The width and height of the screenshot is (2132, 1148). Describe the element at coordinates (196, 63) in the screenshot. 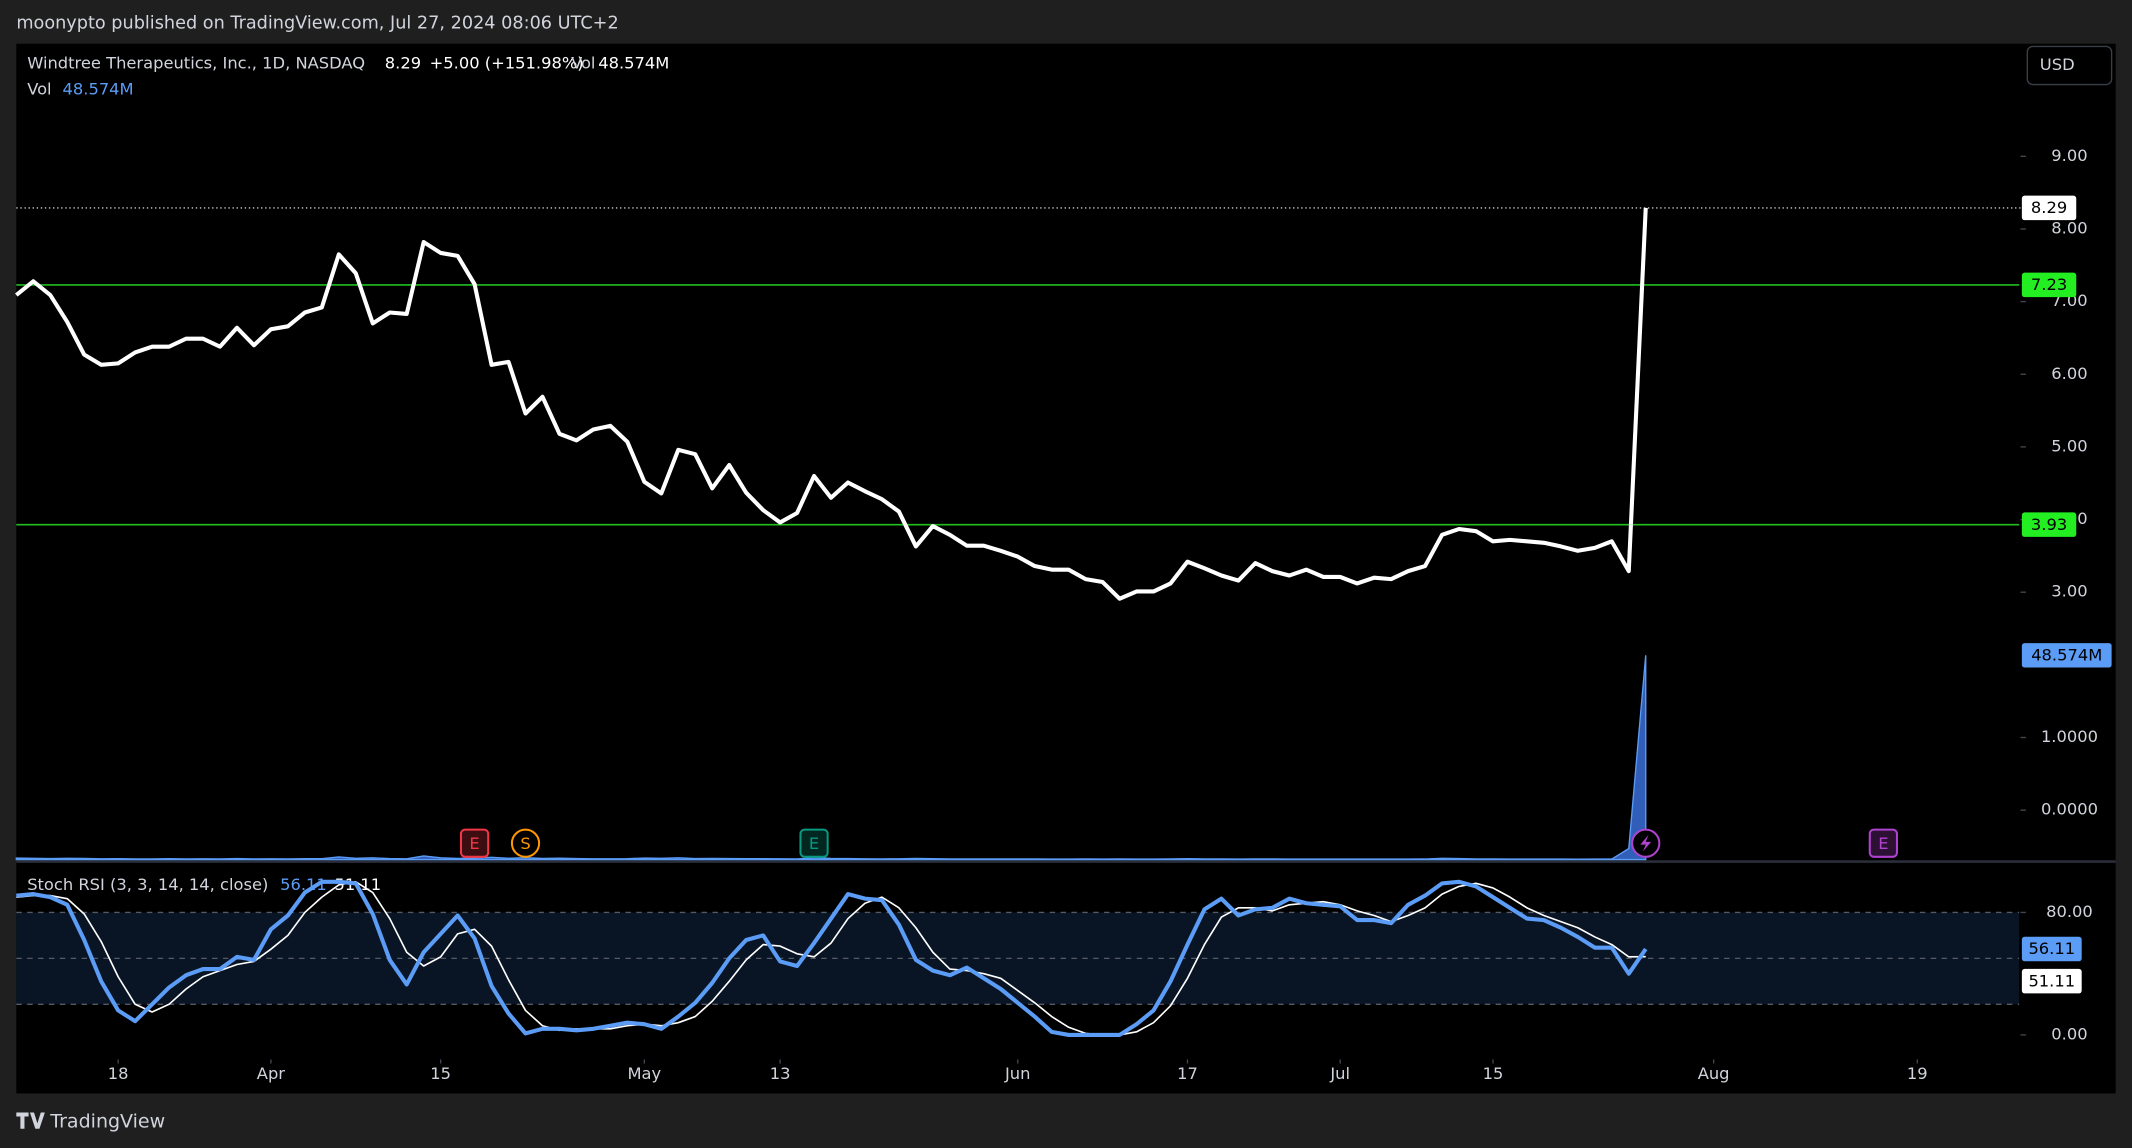

I see `symbol-name: Windtree Therapeutics, Inc., 1D, NASDAQ` at that location.